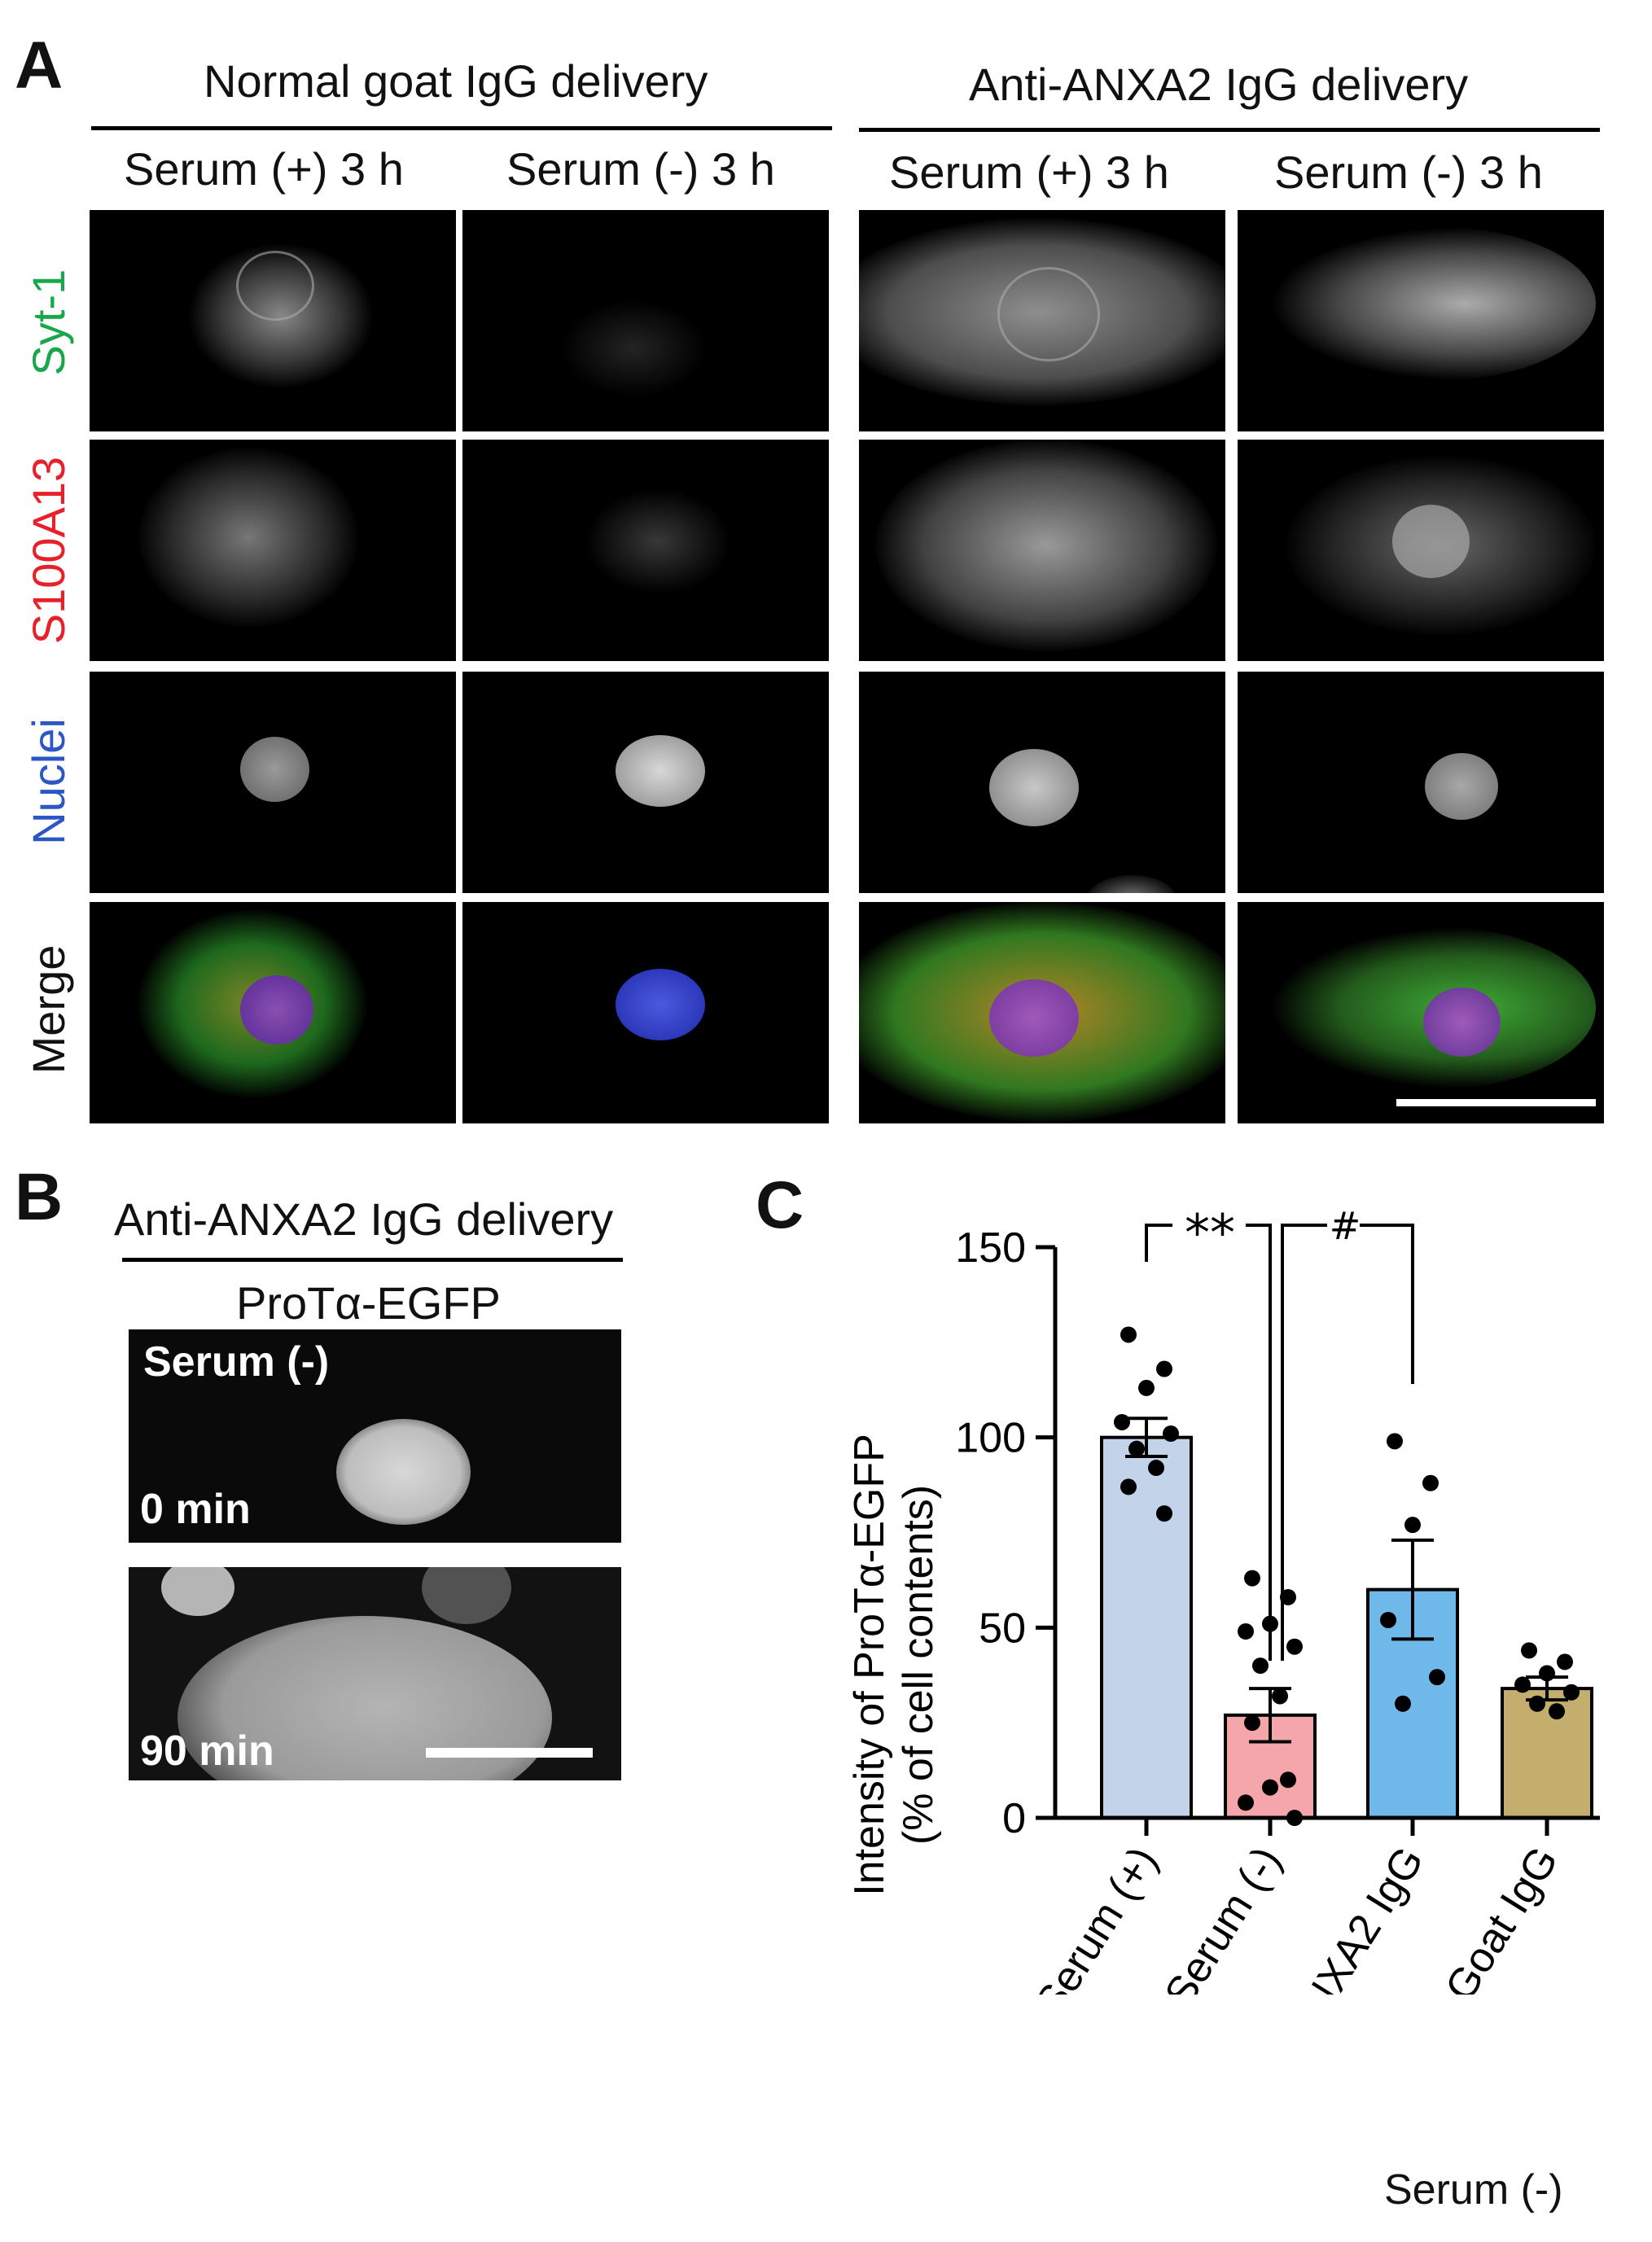 This screenshot has width=1652, height=2242. I want to click on panel-a-row-label-s100a13: S100A13, so click(48, 550).